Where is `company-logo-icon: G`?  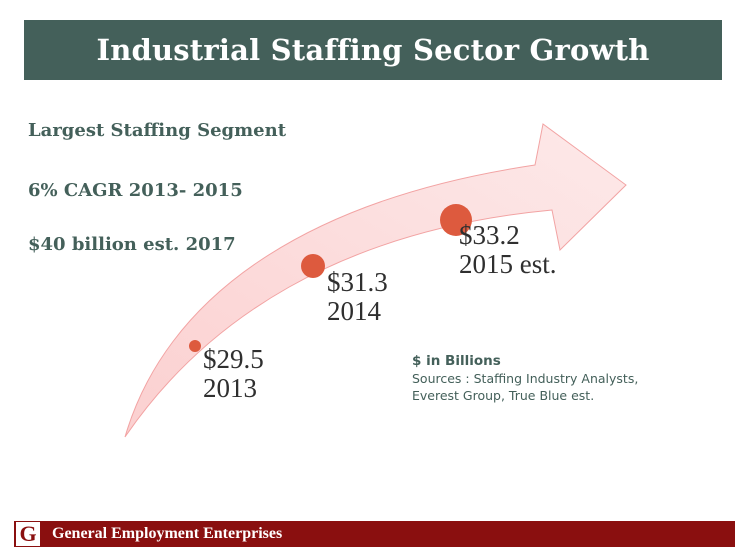
company-logo-icon: G is located at coordinates (28, 534).